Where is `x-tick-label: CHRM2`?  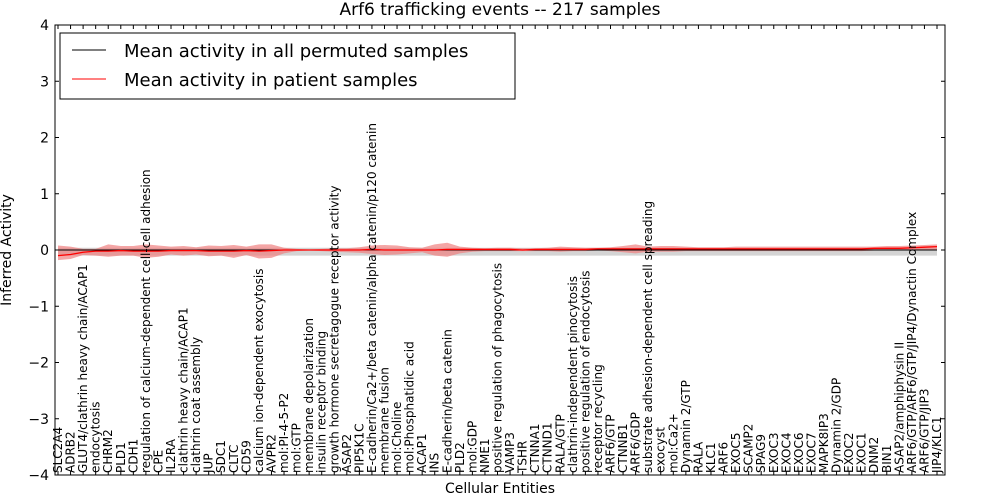
x-tick-label: CHRM2 is located at coordinates (108, 451).